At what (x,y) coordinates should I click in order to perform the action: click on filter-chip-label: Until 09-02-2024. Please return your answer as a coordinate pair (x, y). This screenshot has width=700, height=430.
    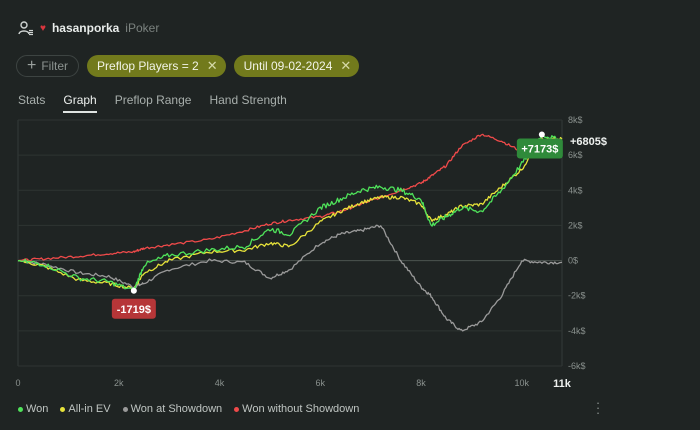
    Looking at the image, I should click on (288, 66).